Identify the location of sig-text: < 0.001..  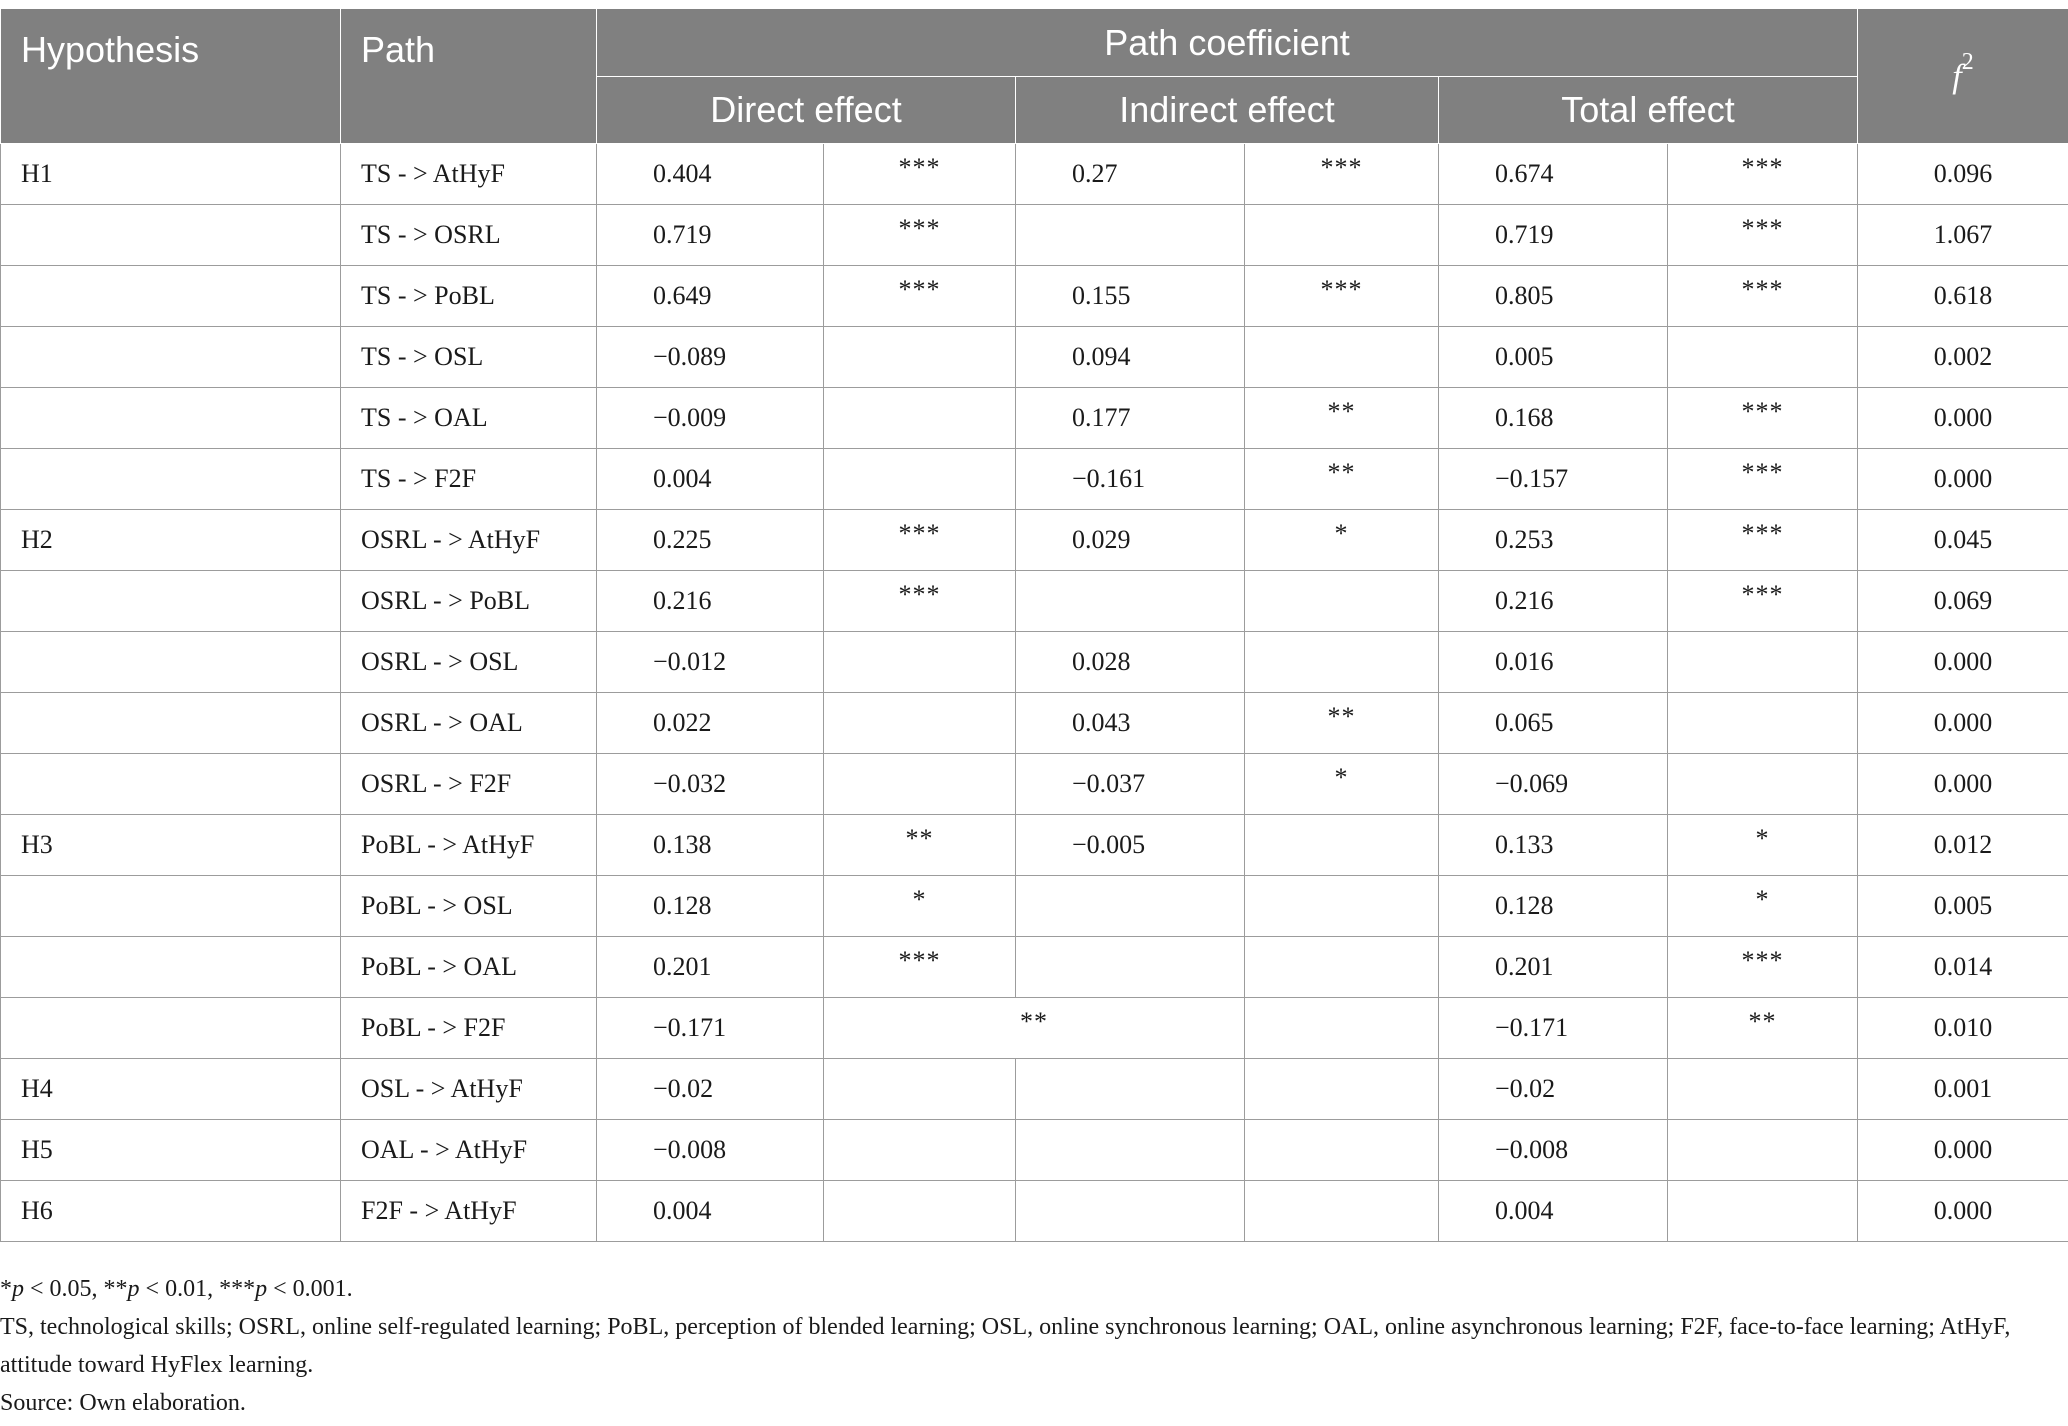
(310, 1289).